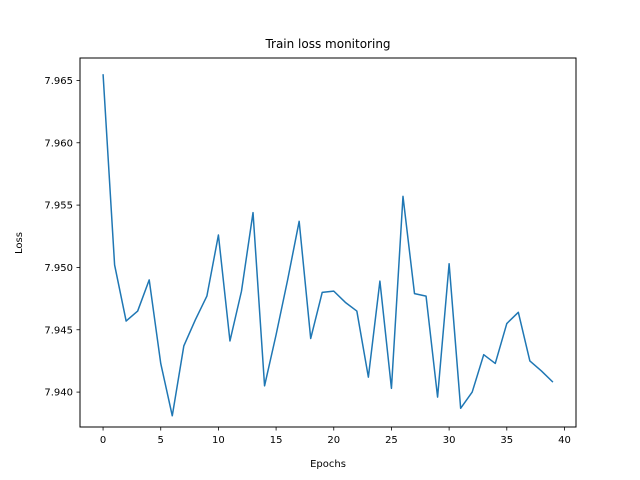  I want to click on x-tick-label: 20, so click(333, 440).